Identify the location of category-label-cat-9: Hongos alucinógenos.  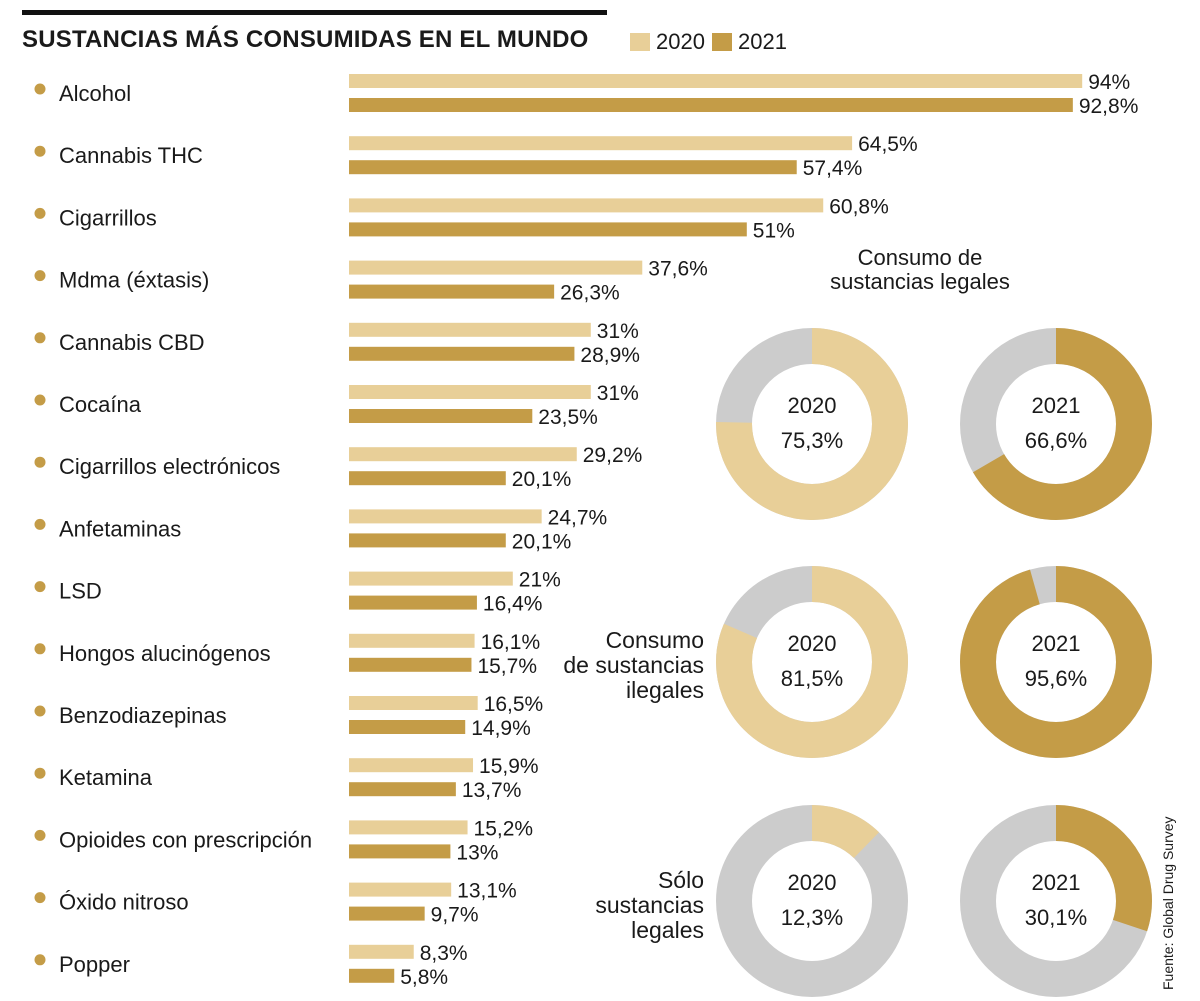
(165, 653).